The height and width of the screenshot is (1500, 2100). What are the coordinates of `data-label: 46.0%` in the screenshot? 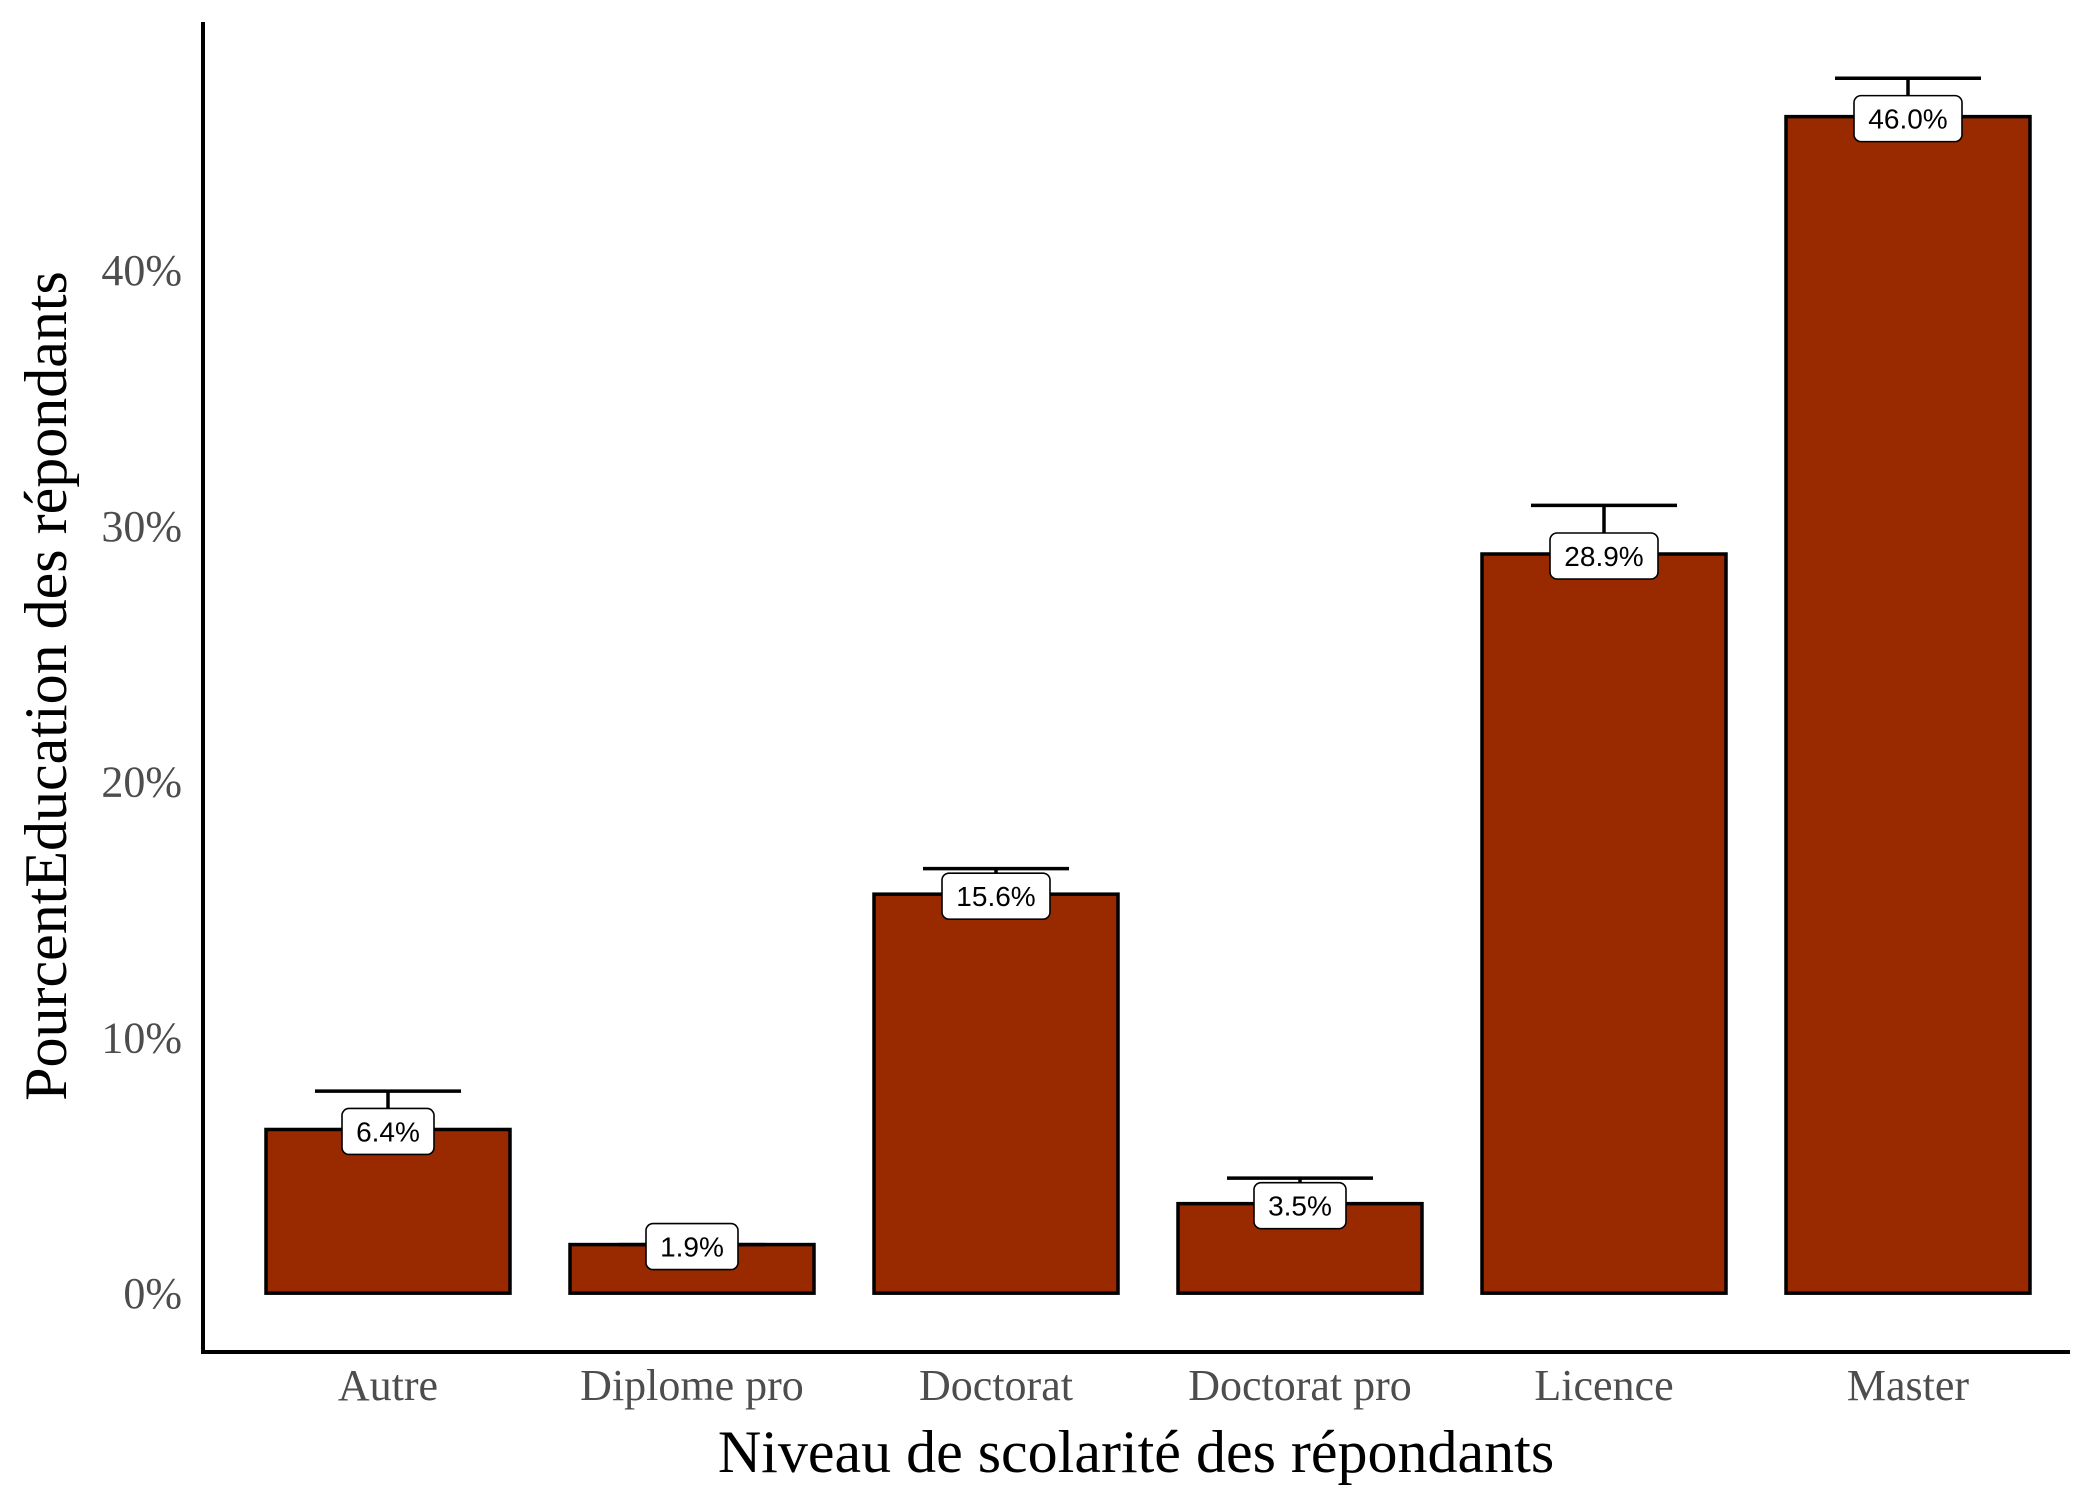 It's located at (1907, 119).